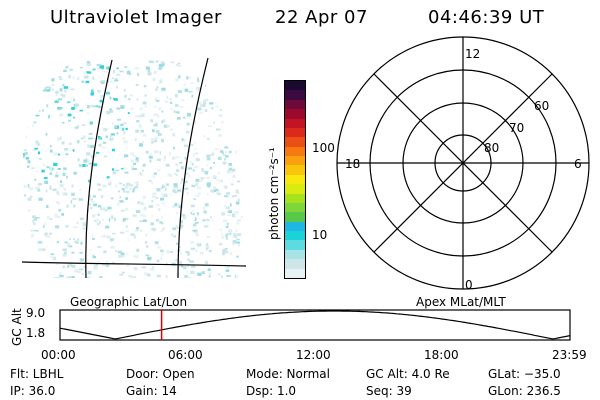 The image size is (600, 400). I want to click on door-status: Door: Open, so click(160, 374).